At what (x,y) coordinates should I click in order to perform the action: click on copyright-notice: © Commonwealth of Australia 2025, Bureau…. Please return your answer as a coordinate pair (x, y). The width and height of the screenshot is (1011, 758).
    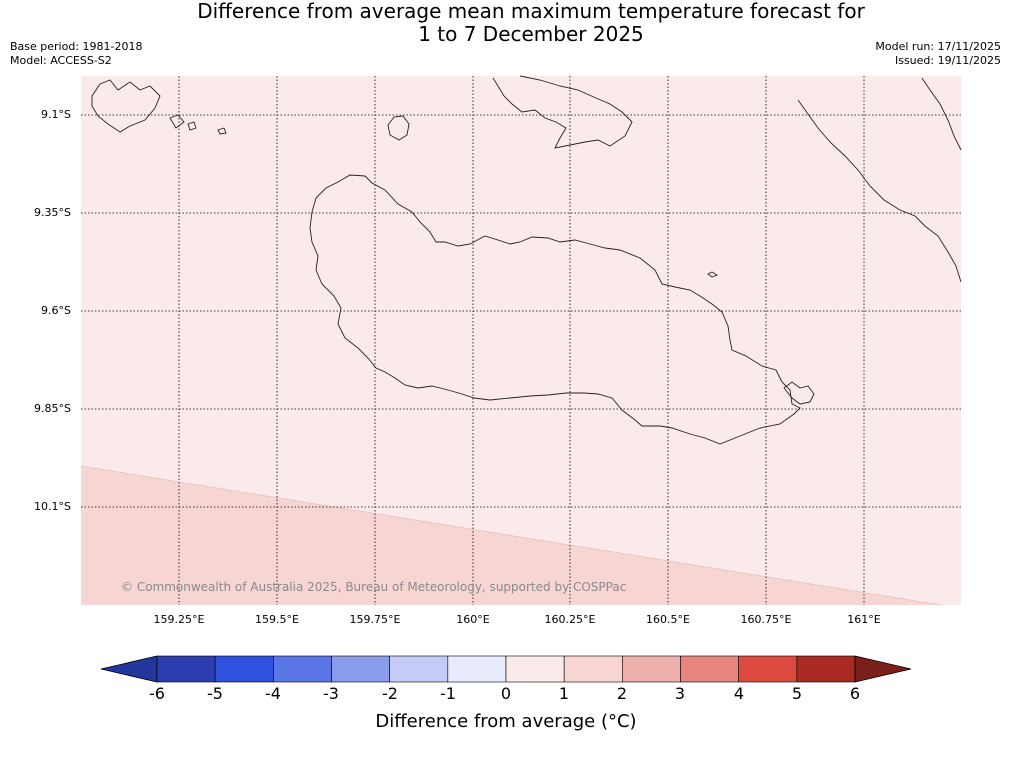
    Looking at the image, I should click on (374, 587).